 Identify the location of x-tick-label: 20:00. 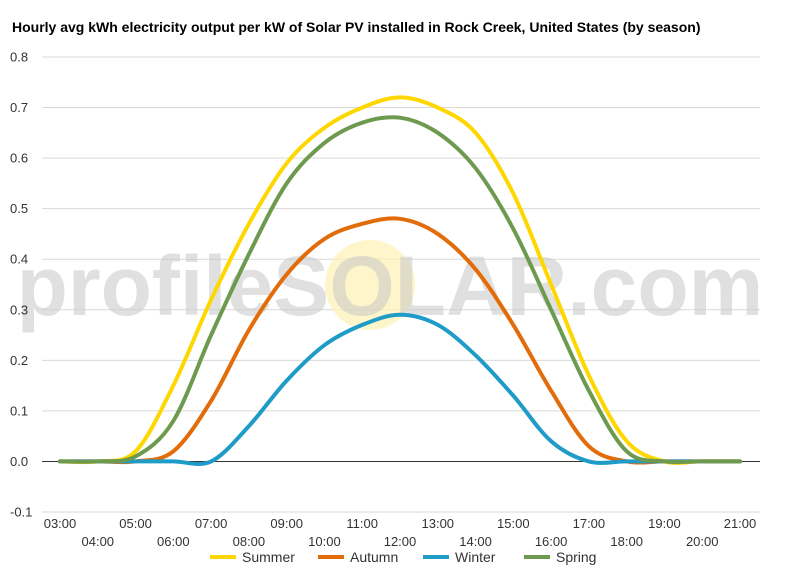
(702, 541).